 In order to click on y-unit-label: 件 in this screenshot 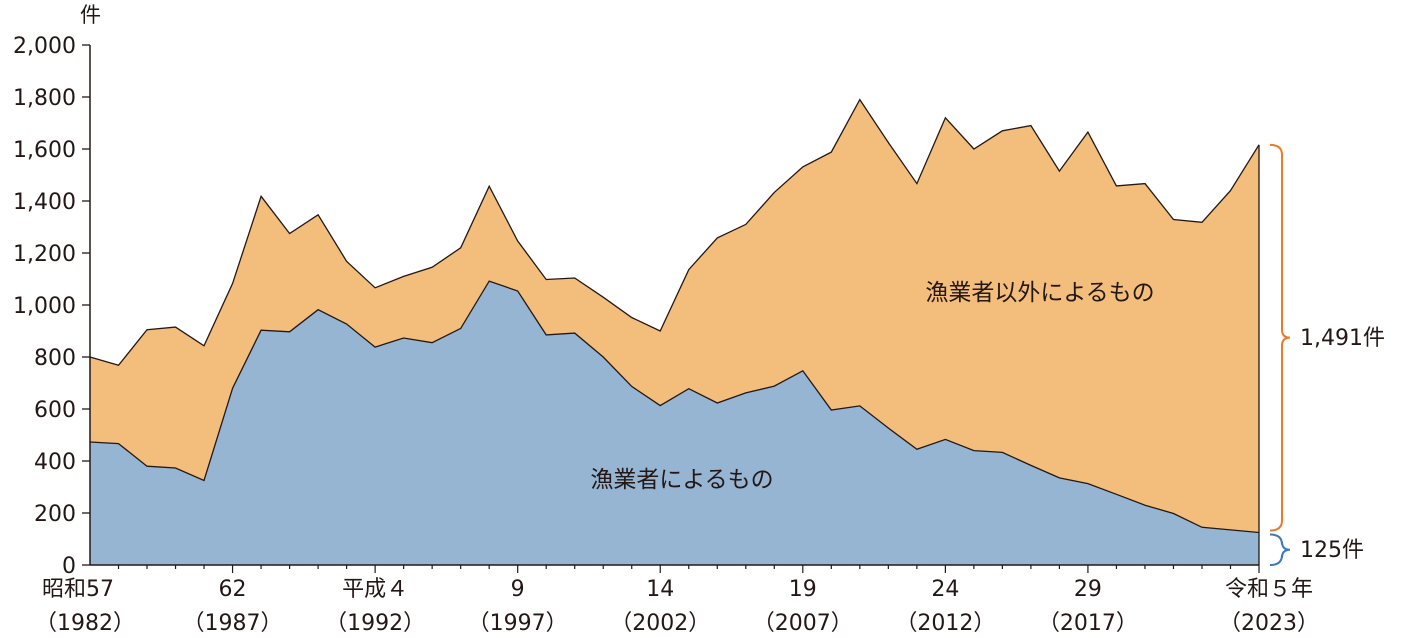, I will do `click(90, 15)`.